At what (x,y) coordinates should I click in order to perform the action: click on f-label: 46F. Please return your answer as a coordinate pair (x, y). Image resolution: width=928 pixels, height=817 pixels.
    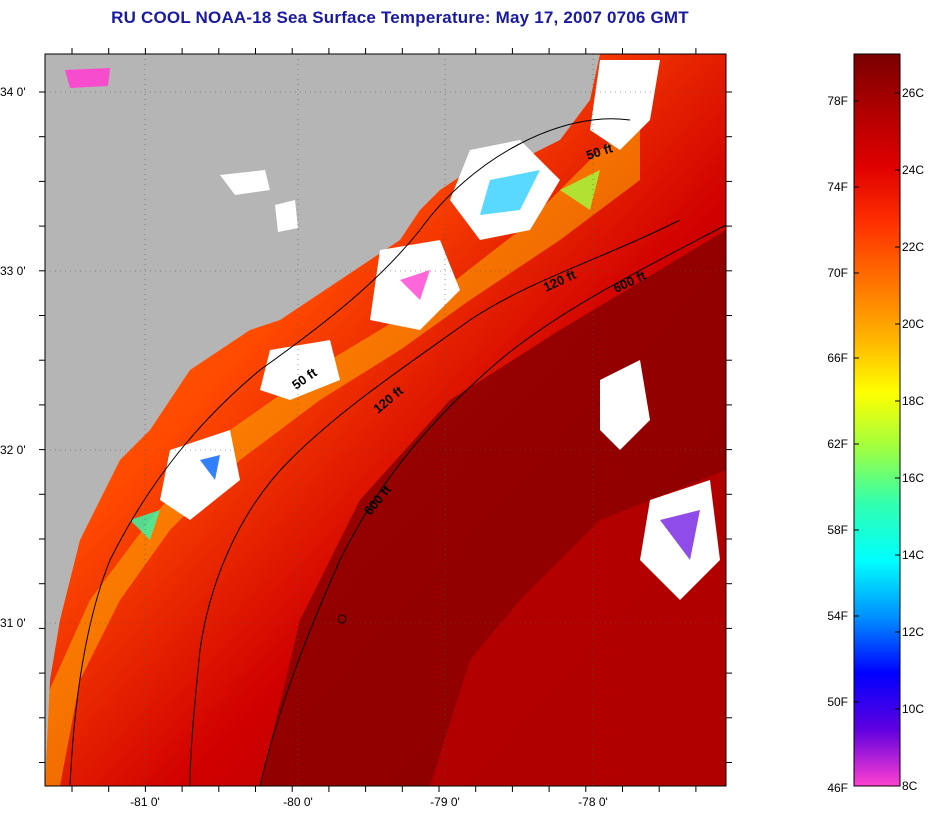
    Looking at the image, I should click on (837, 788).